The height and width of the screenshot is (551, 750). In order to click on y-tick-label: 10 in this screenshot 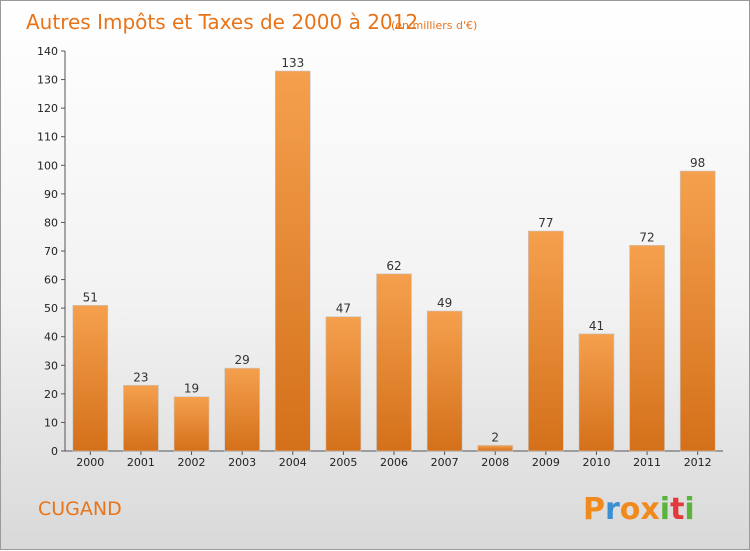, I will do `click(51, 422)`.